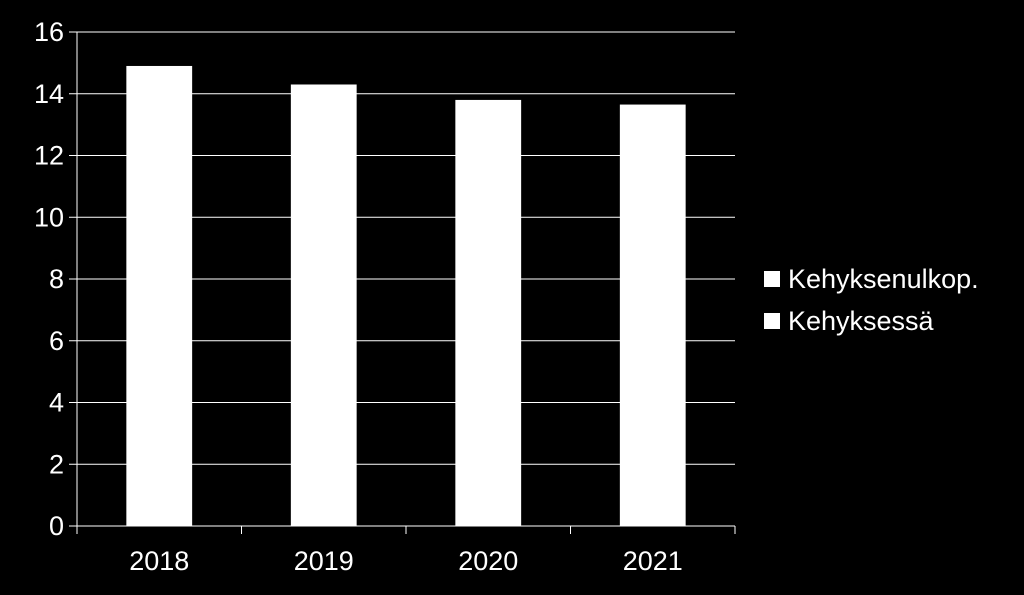 This screenshot has width=1024, height=595. What do you see at coordinates (653, 561) in the screenshot?
I see `x-tick-label: 2021` at bounding box center [653, 561].